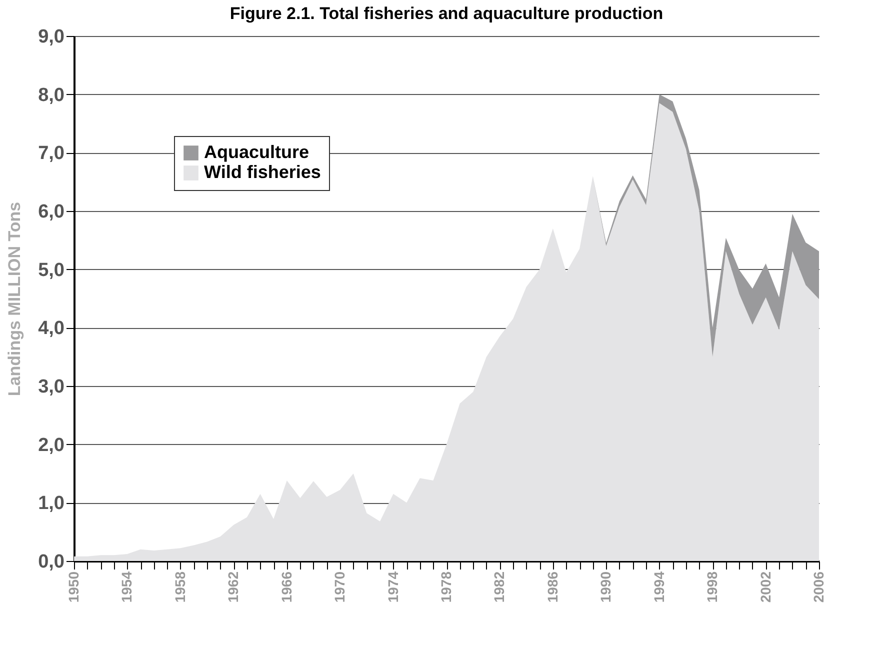  What do you see at coordinates (51, 37) in the screenshot?
I see `y-tick-label: 9,0` at bounding box center [51, 37].